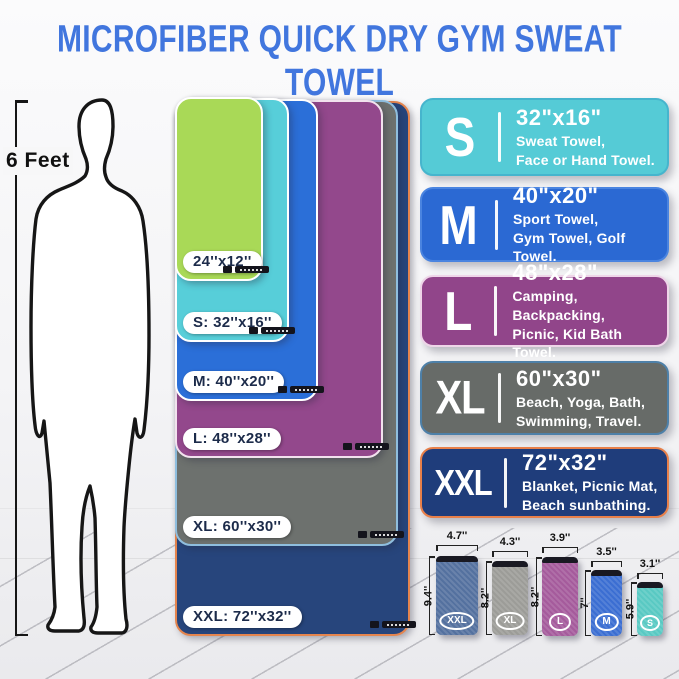  What do you see at coordinates (90, 366) in the screenshot?
I see `person-outline` at bounding box center [90, 366].